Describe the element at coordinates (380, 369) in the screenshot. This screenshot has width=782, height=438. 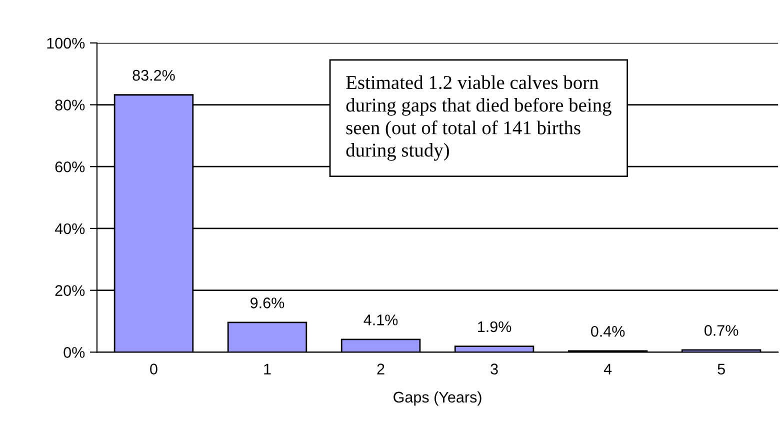
I see `x-tick-label: 2` at that location.